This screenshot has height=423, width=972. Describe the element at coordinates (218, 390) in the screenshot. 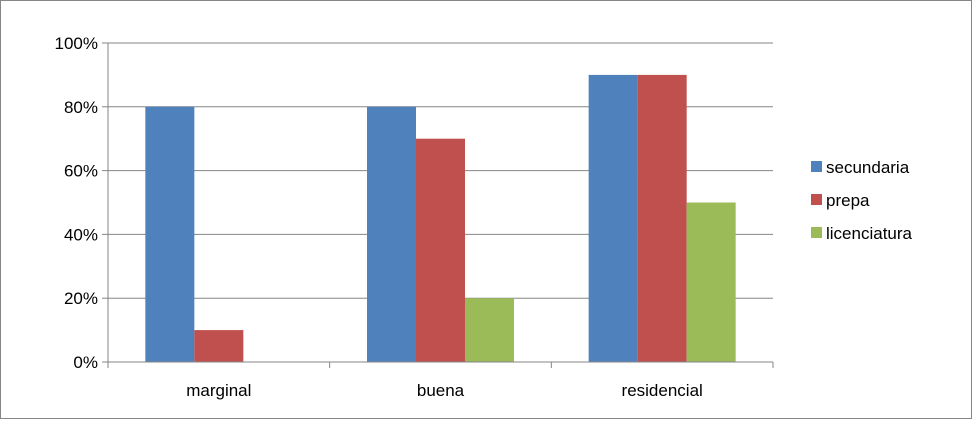

I see `x-tick-label: marginal` at that location.